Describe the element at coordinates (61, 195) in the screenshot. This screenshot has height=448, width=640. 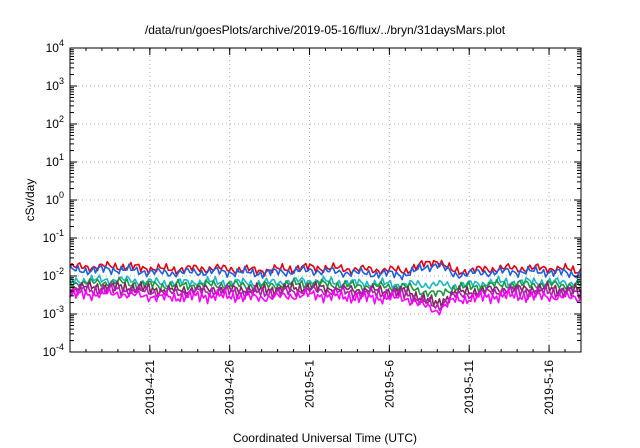
I see `y-tick-exponent: 0` at that location.